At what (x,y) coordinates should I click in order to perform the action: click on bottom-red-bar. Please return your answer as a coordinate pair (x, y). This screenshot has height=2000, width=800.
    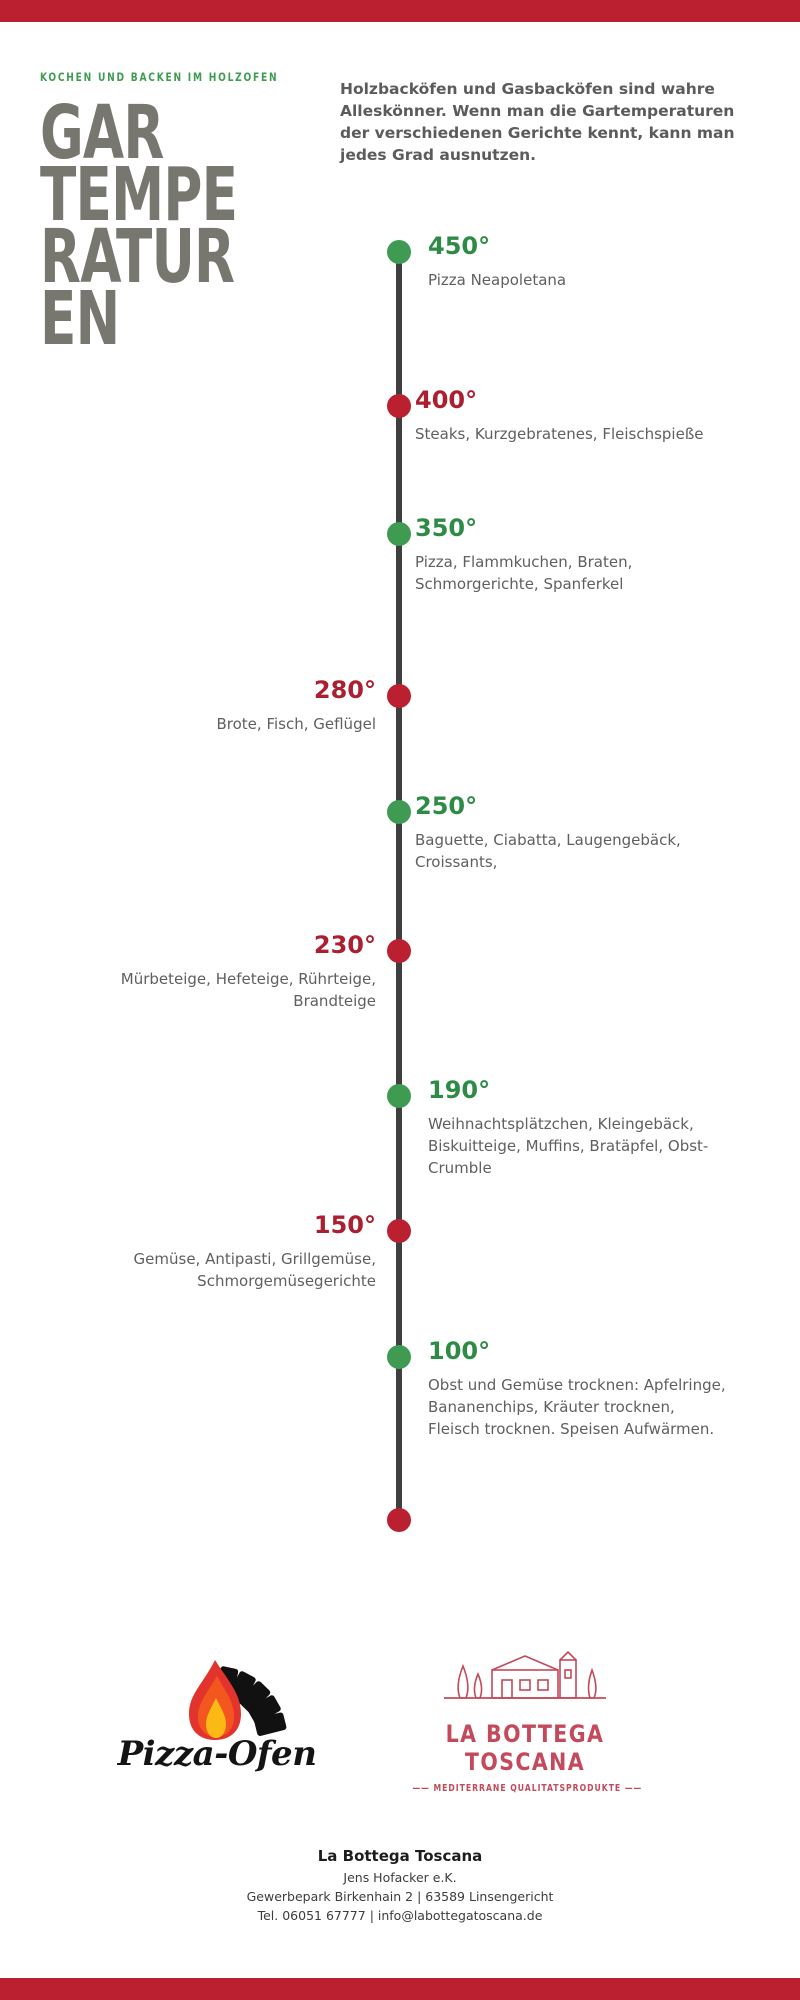
    Looking at the image, I should click on (400, 1989).